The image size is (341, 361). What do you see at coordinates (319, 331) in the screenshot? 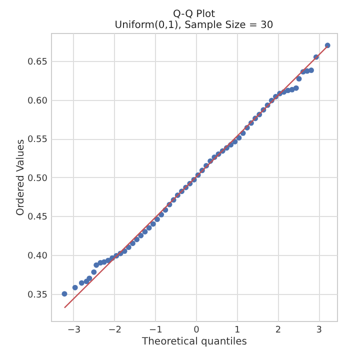
I see `x-tick-label: 3` at bounding box center [319, 331].